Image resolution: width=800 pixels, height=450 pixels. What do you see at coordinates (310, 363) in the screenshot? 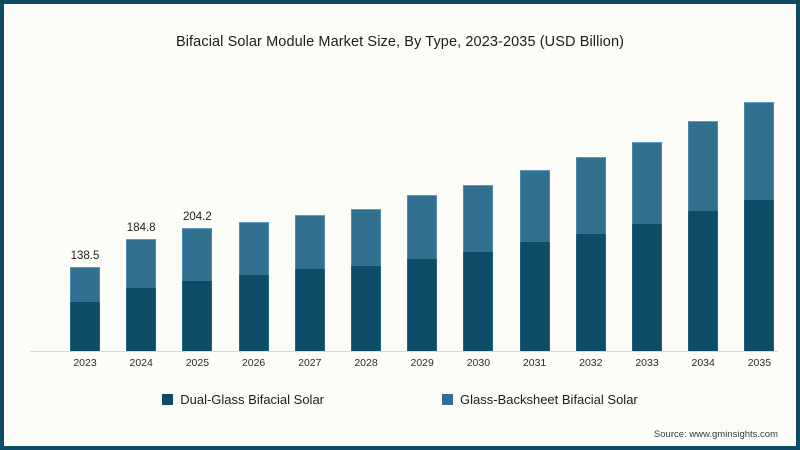
I see `x-axis-tick-2027: 2027` at bounding box center [310, 363].